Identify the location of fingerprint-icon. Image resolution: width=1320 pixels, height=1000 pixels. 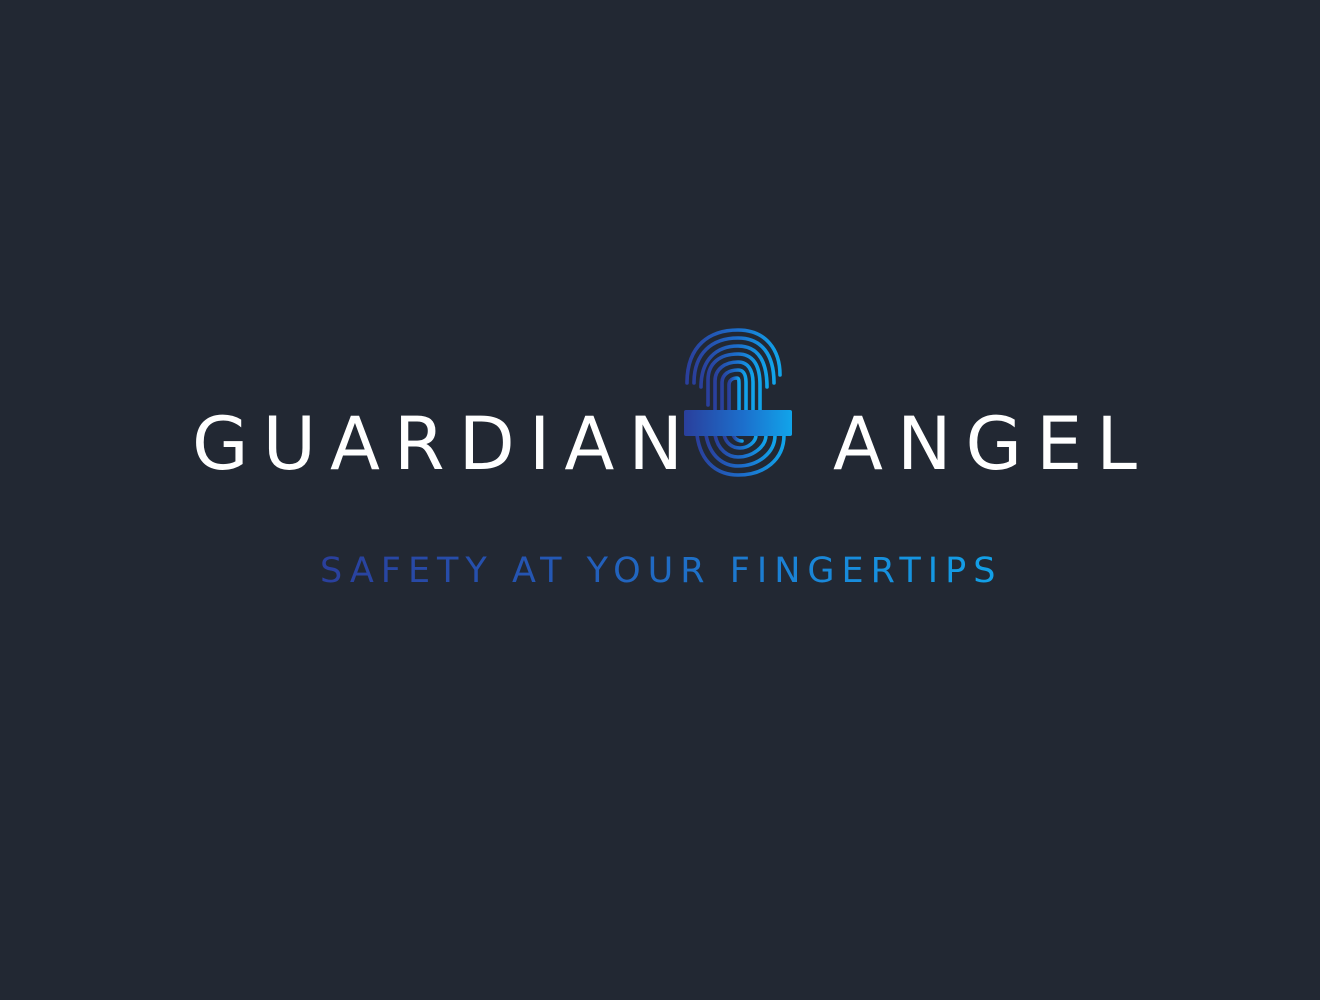
(738, 402).